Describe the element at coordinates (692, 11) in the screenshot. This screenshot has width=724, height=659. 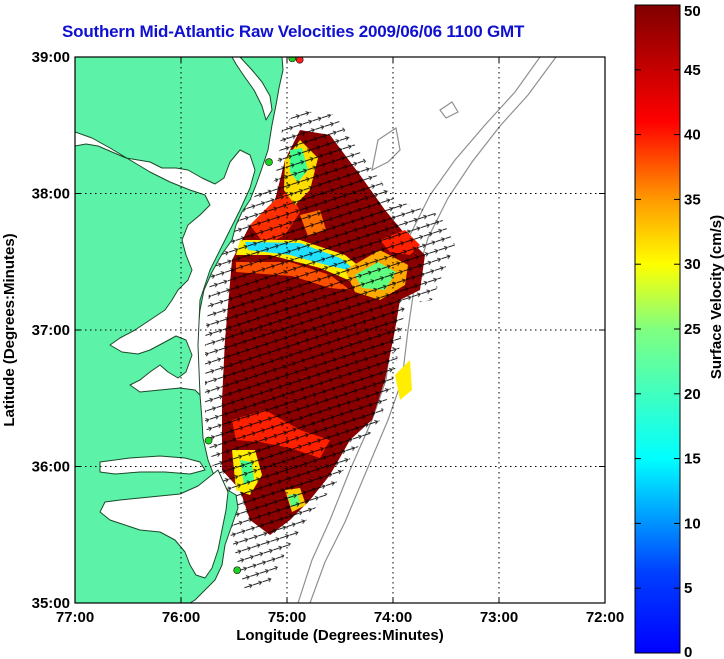
I see `colorbar-tick-label: 50` at that location.